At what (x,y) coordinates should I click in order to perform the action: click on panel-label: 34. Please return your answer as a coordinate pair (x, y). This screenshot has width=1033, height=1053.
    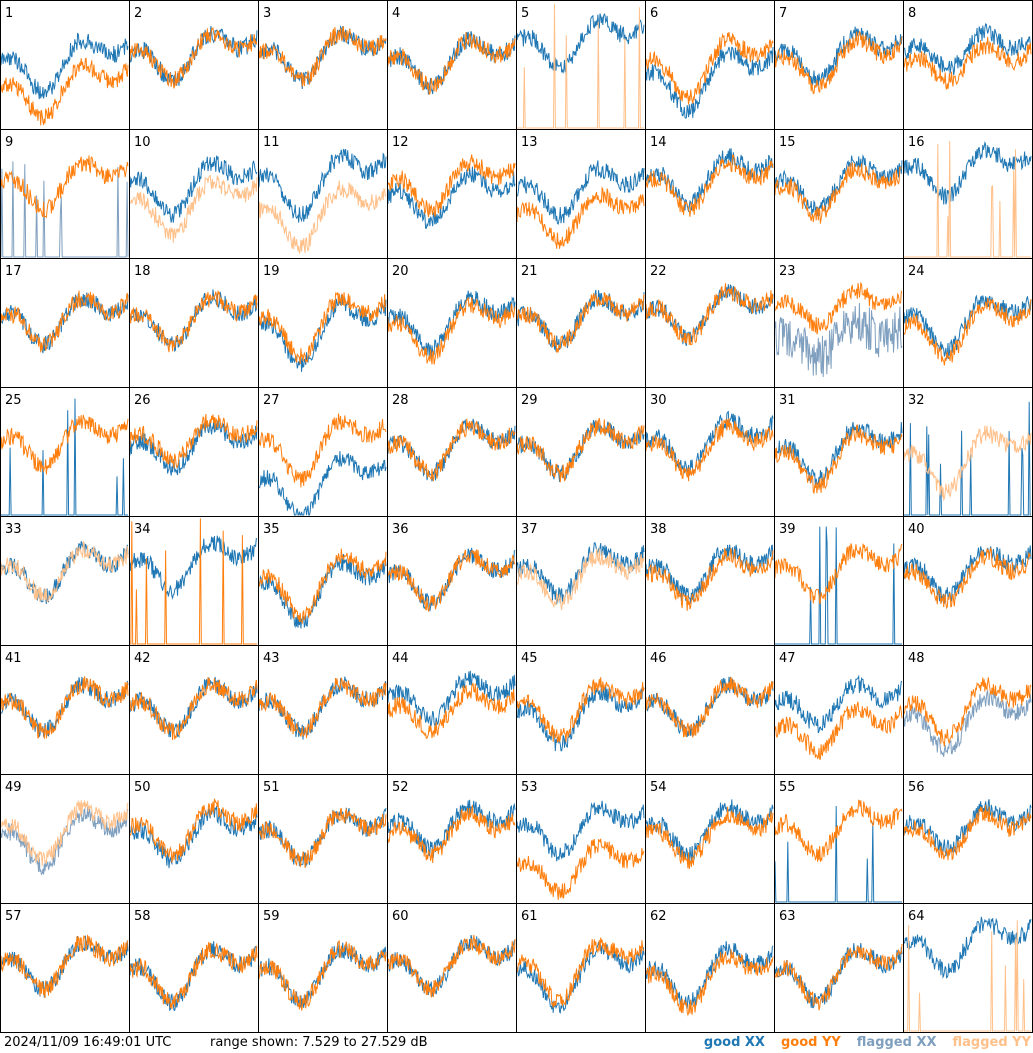
    Looking at the image, I should click on (142, 529).